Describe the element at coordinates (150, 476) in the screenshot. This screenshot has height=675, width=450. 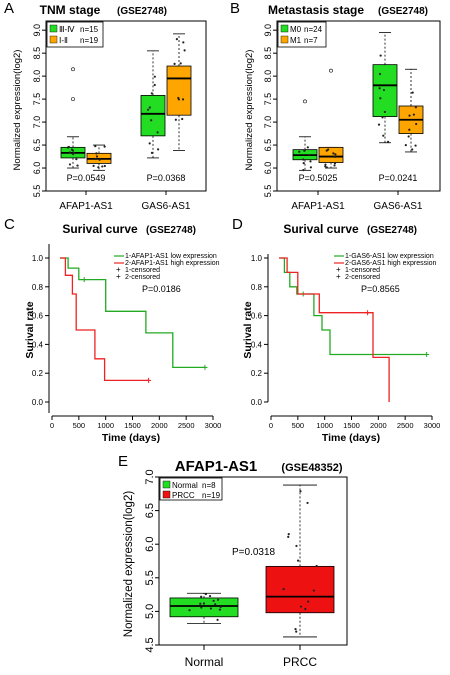
I see `y-tick-label: 7.0` at that location.